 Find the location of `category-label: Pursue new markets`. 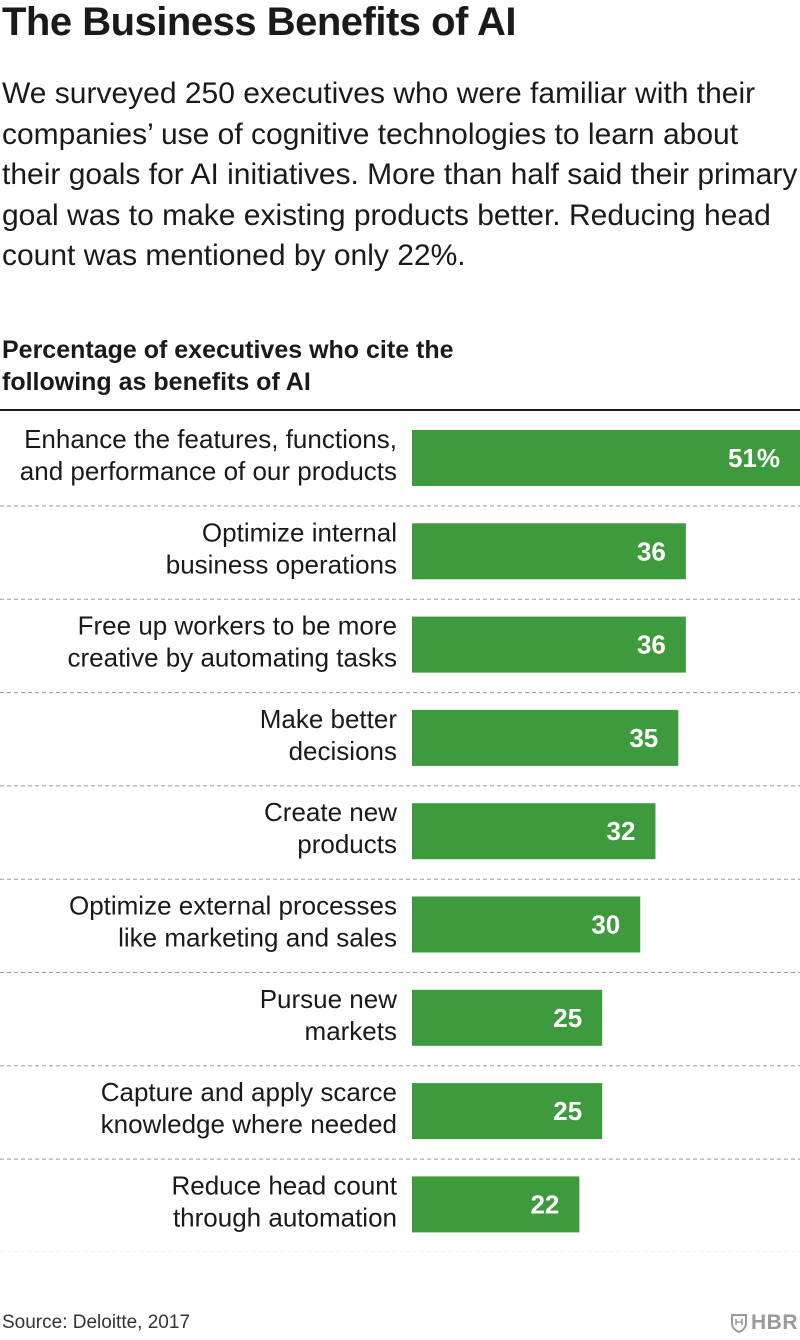

category-label: Pursue new markets is located at coordinates (329, 1015).